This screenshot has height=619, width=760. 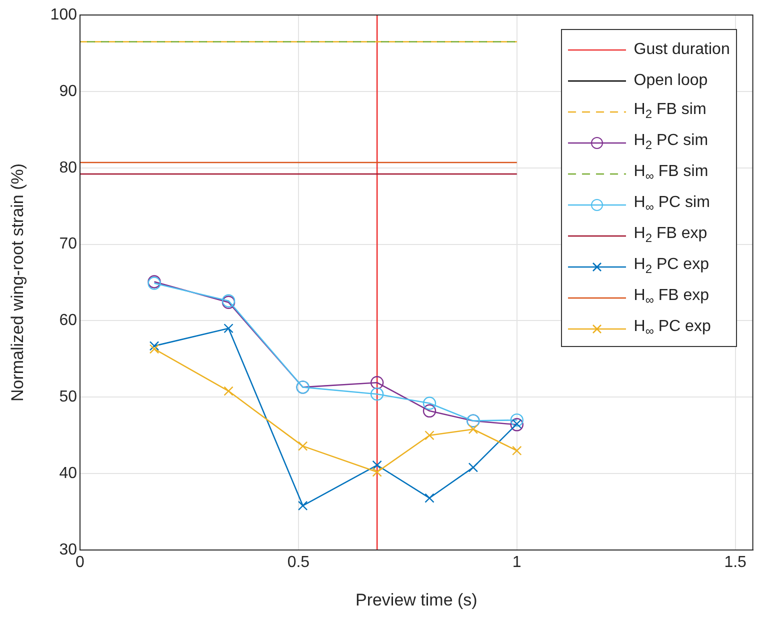 I want to click on y-tick-label: 100, so click(x=64, y=15).